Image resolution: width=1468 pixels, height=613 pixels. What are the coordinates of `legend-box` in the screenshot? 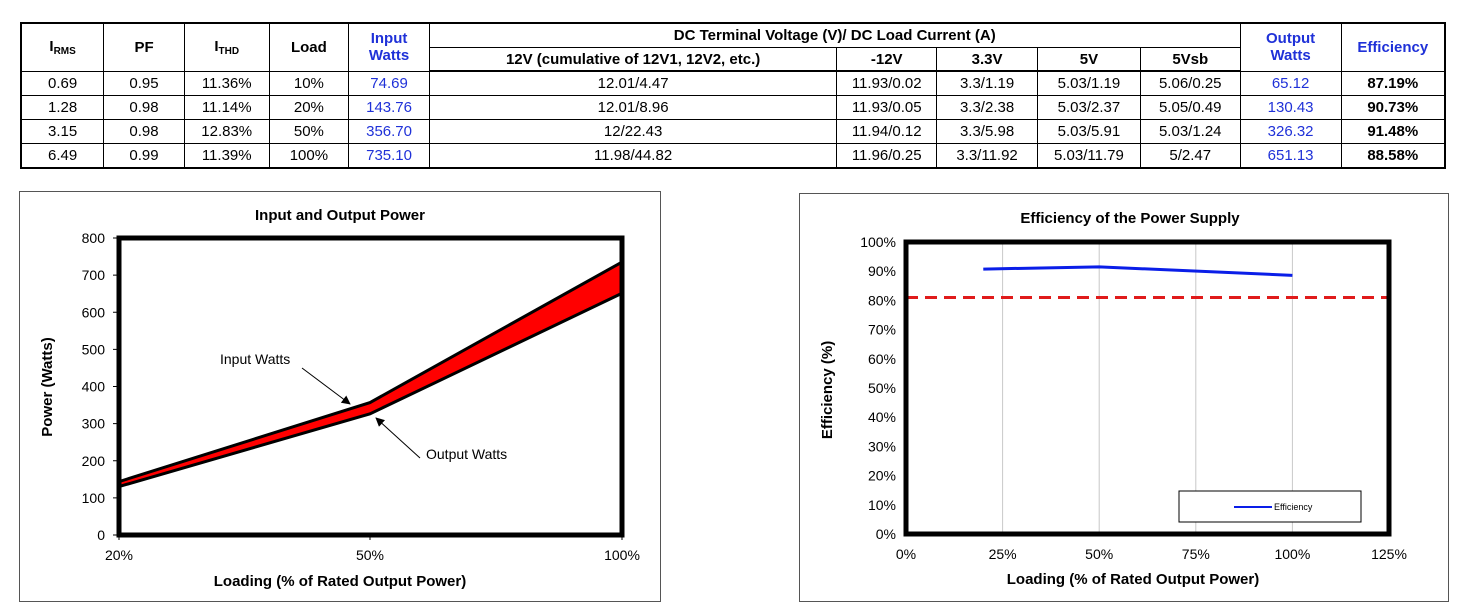 It's located at (1270, 506).